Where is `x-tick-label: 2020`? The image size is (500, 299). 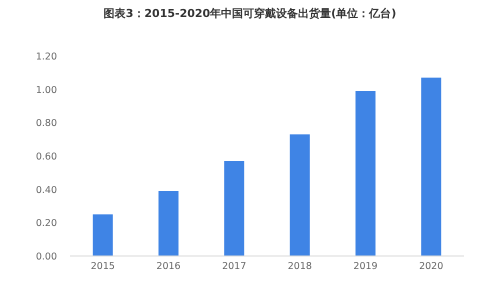 x-tick-label: 2020 is located at coordinates (431, 266).